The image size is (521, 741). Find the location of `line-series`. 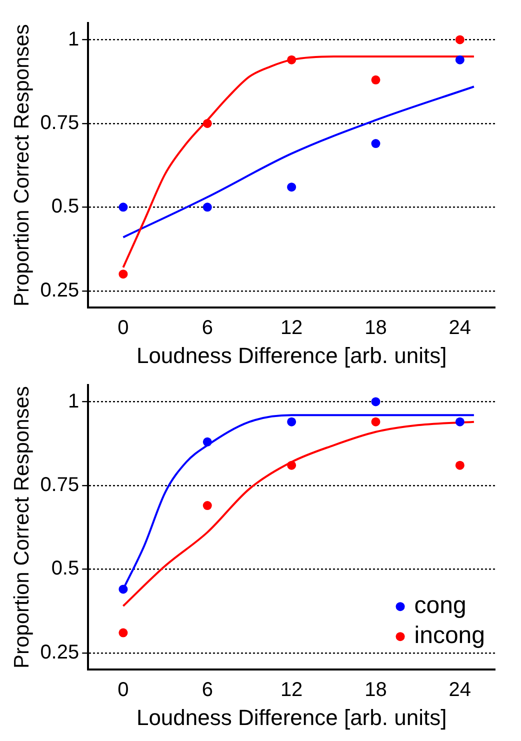

line-series is located at coordinates (298, 162).